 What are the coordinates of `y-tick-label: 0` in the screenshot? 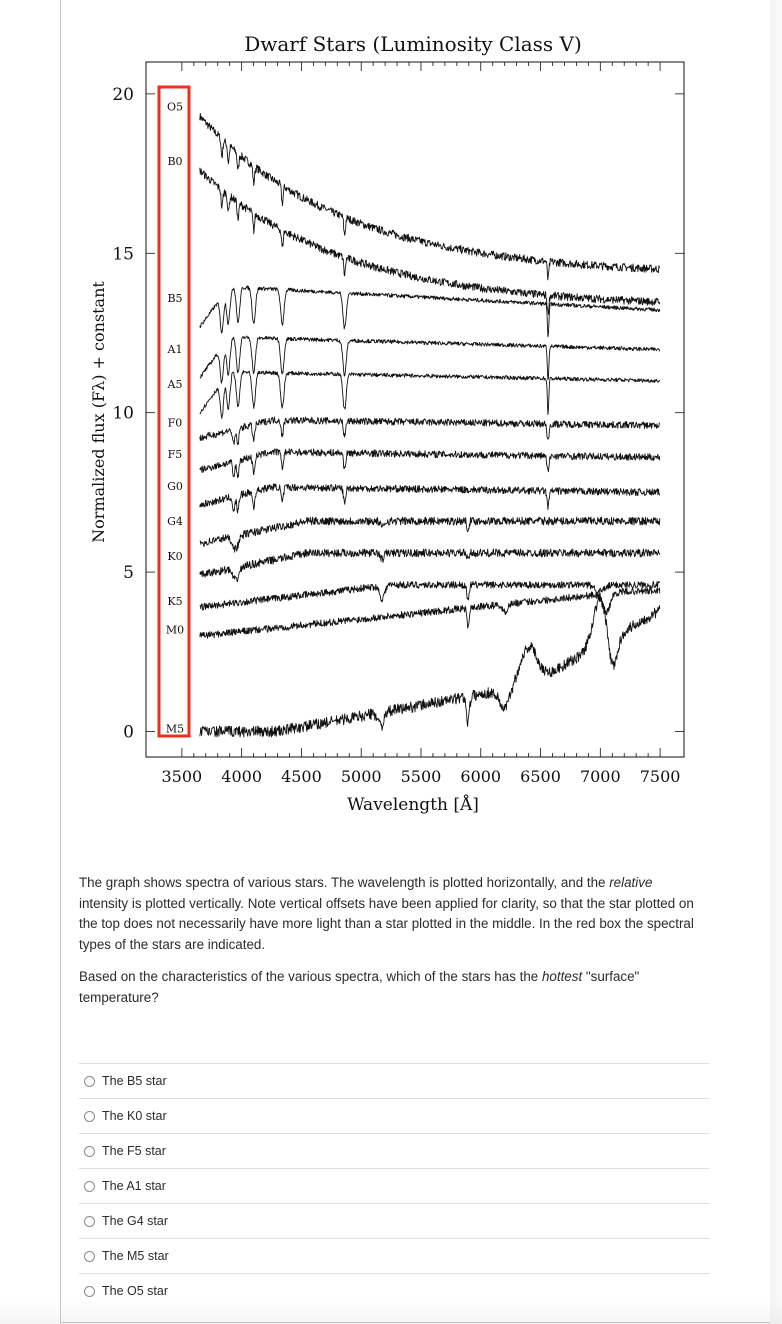 It's located at (128, 732).